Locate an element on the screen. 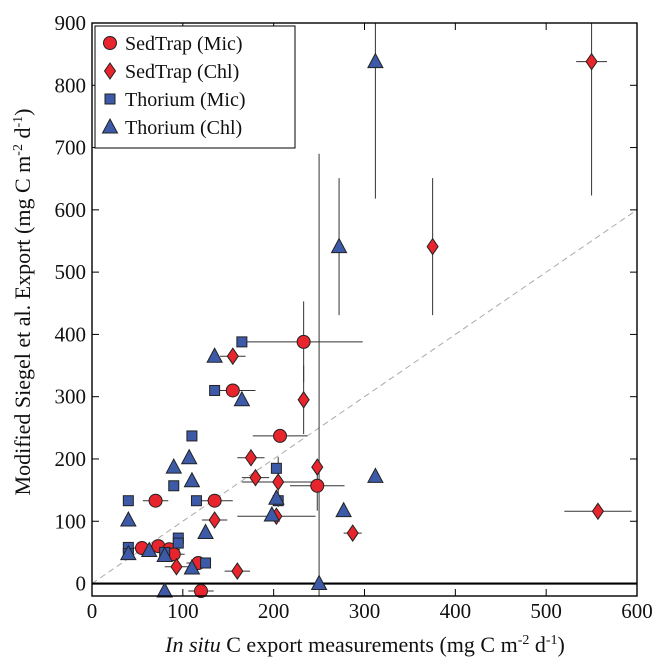 Image resolution: width=652 pixels, height=661 pixels. x-tick-label: 400 is located at coordinates (456, 611).